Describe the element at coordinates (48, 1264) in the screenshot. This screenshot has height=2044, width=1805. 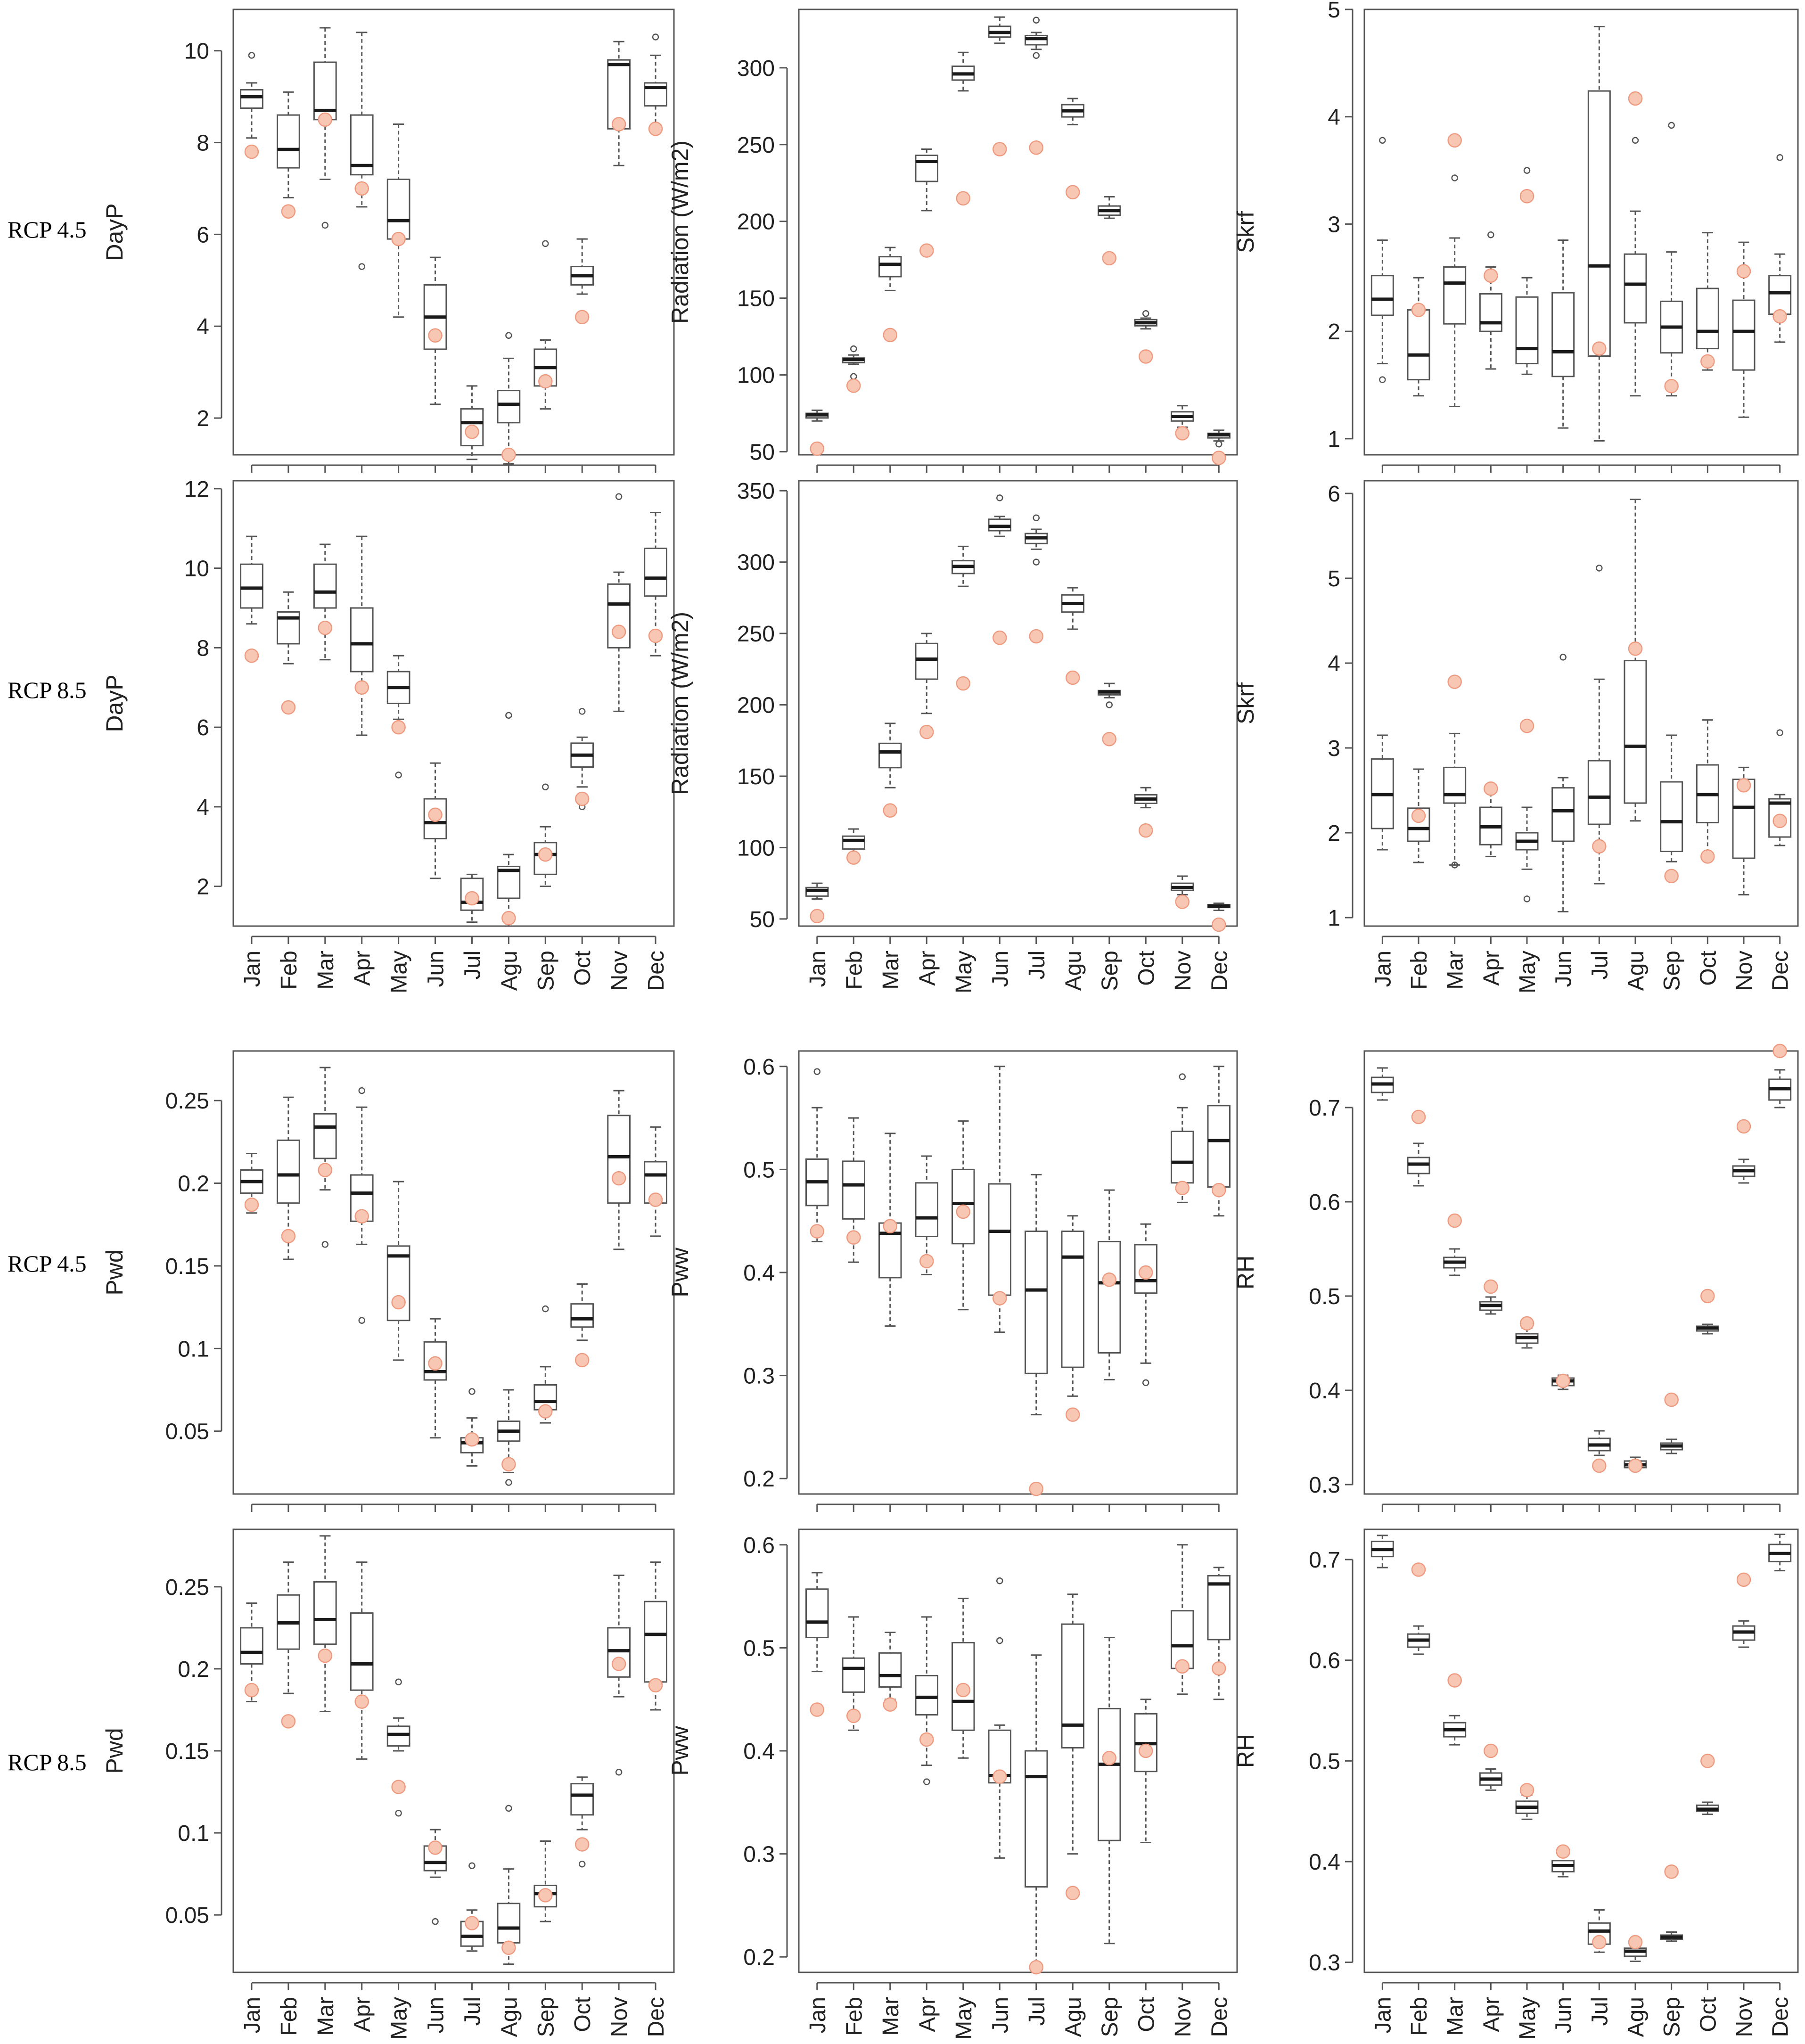
I see `row-label-3: RCP 4.5` at that location.